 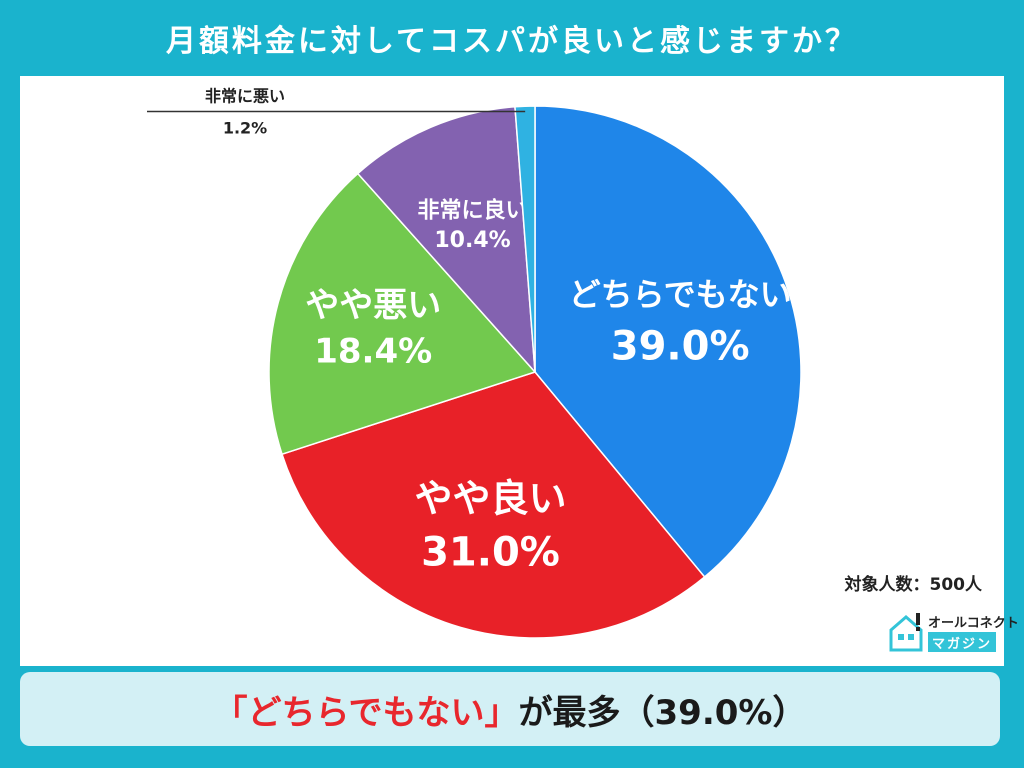 I want to click on slice-value-somewhat-bad: 18.4%, so click(x=373, y=351).